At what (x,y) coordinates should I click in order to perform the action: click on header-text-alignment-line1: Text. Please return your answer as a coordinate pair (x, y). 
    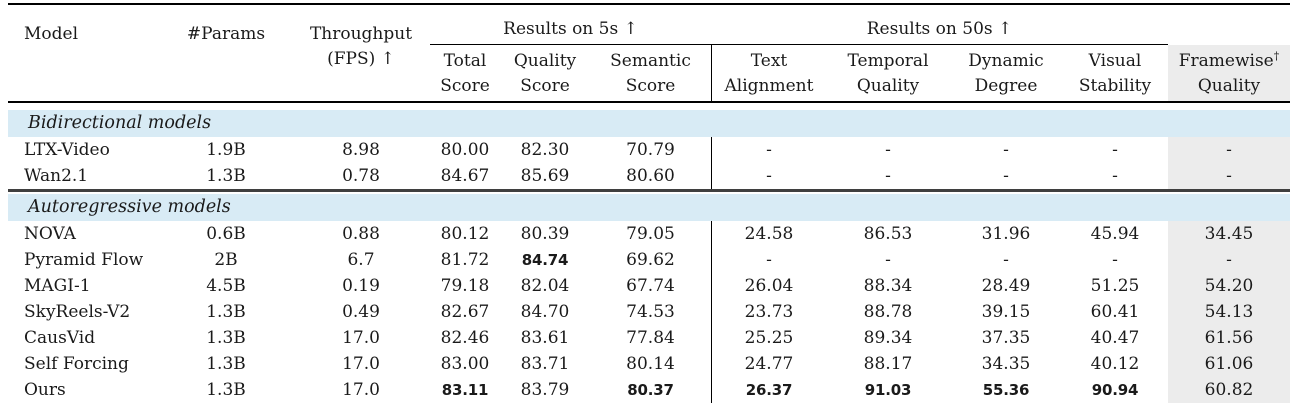
    Looking at the image, I should click on (769, 61).